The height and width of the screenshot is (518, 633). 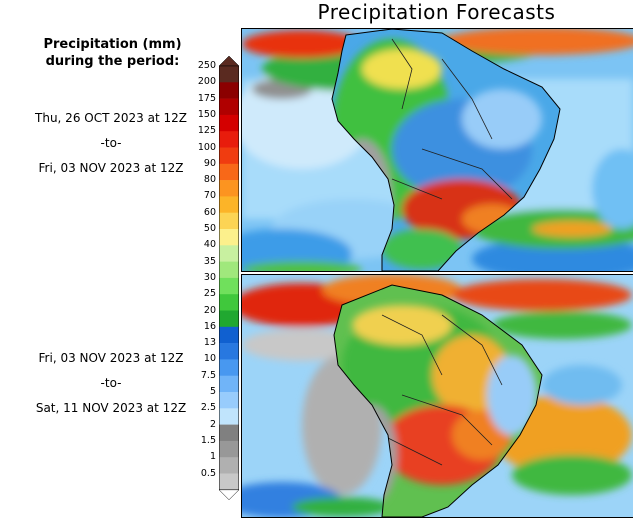 What do you see at coordinates (208, 440) in the screenshot?
I see `color-bar-tick-label: 1.5` at bounding box center [208, 440].